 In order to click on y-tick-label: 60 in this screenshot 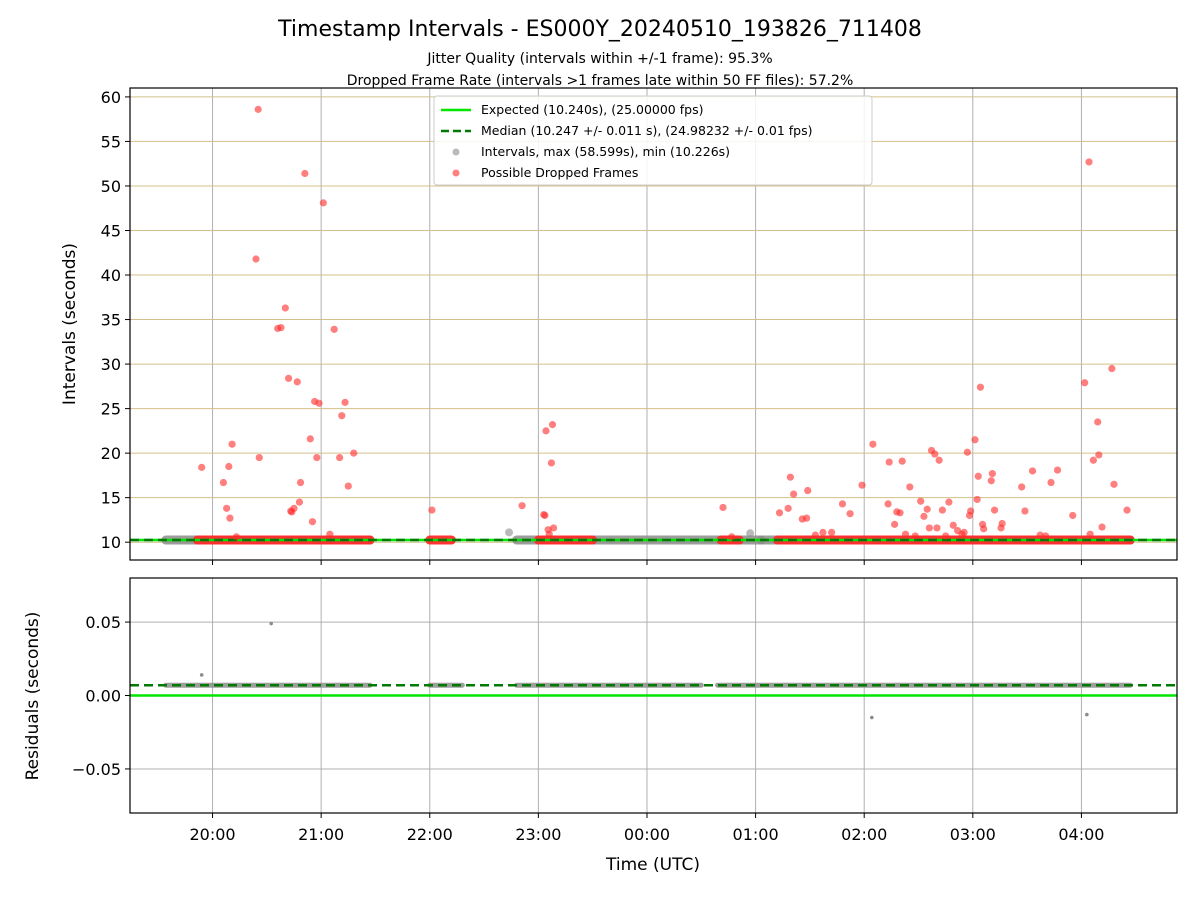, I will do `click(111, 97)`.